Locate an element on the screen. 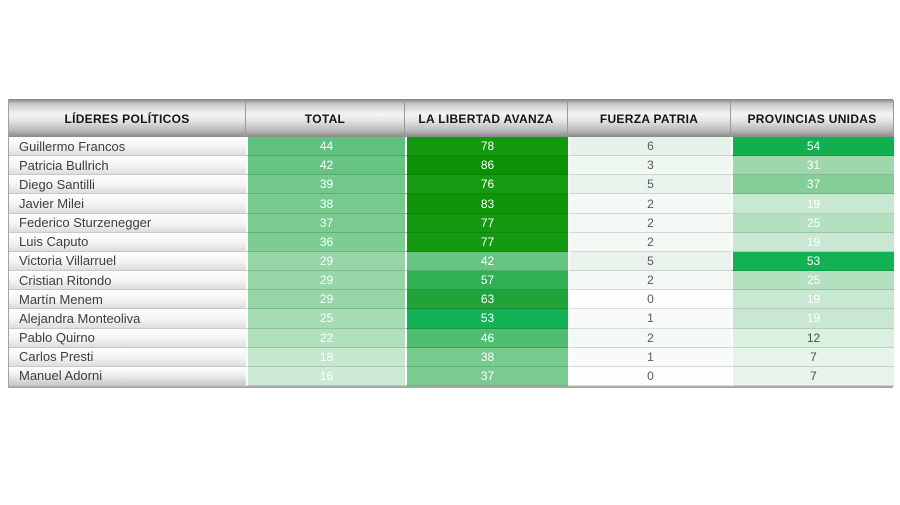 This screenshot has width=900, height=505. leader-name-cell: Diego Santilli is located at coordinates (127, 185).